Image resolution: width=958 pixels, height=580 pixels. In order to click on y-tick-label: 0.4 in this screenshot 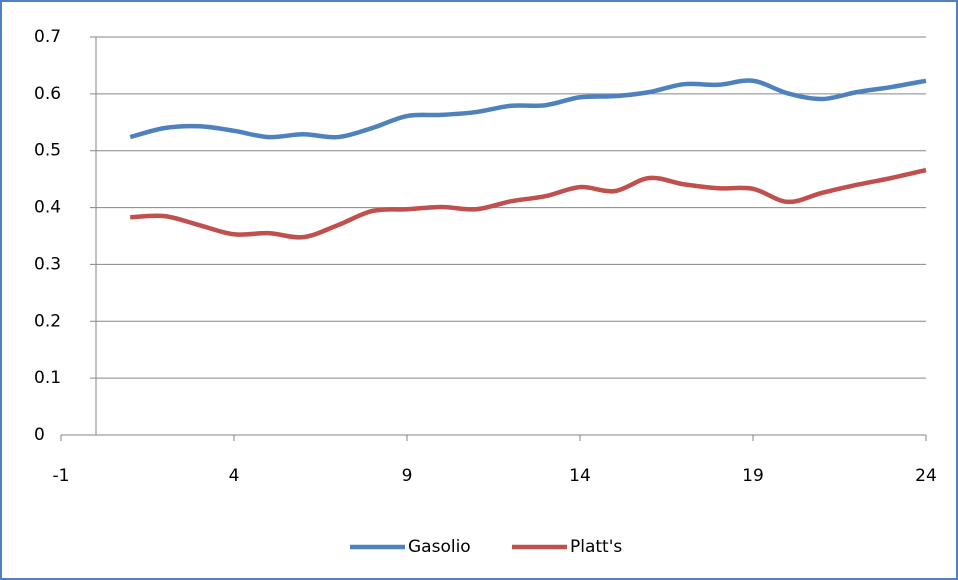, I will do `click(47, 208)`.